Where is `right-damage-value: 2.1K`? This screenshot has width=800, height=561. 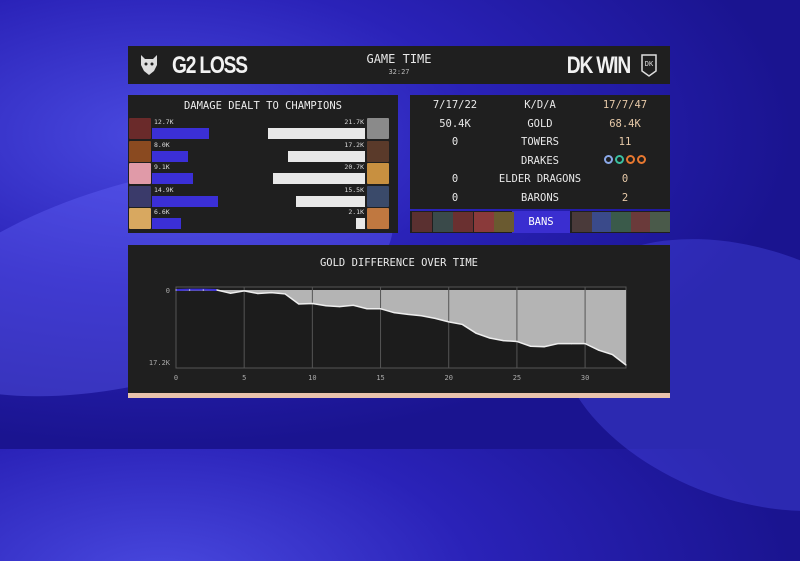
right-damage-value: 2.1K is located at coordinates (356, 212).